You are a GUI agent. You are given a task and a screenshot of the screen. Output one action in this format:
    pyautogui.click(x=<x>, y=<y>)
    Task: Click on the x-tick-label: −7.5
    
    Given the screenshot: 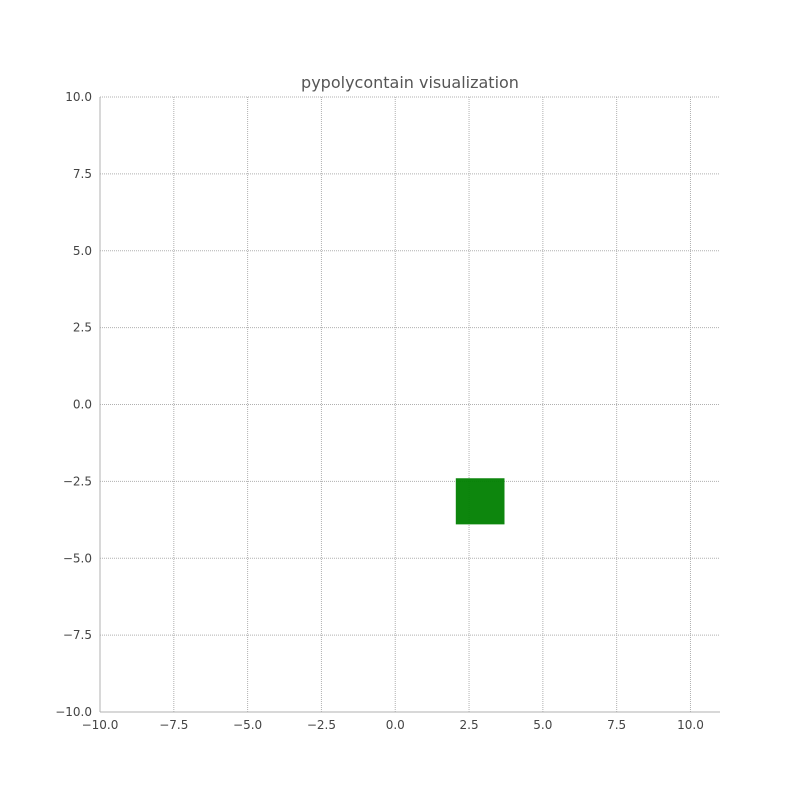 What is the action you would take?
    pyautogui.click(x=173, y=725)
    